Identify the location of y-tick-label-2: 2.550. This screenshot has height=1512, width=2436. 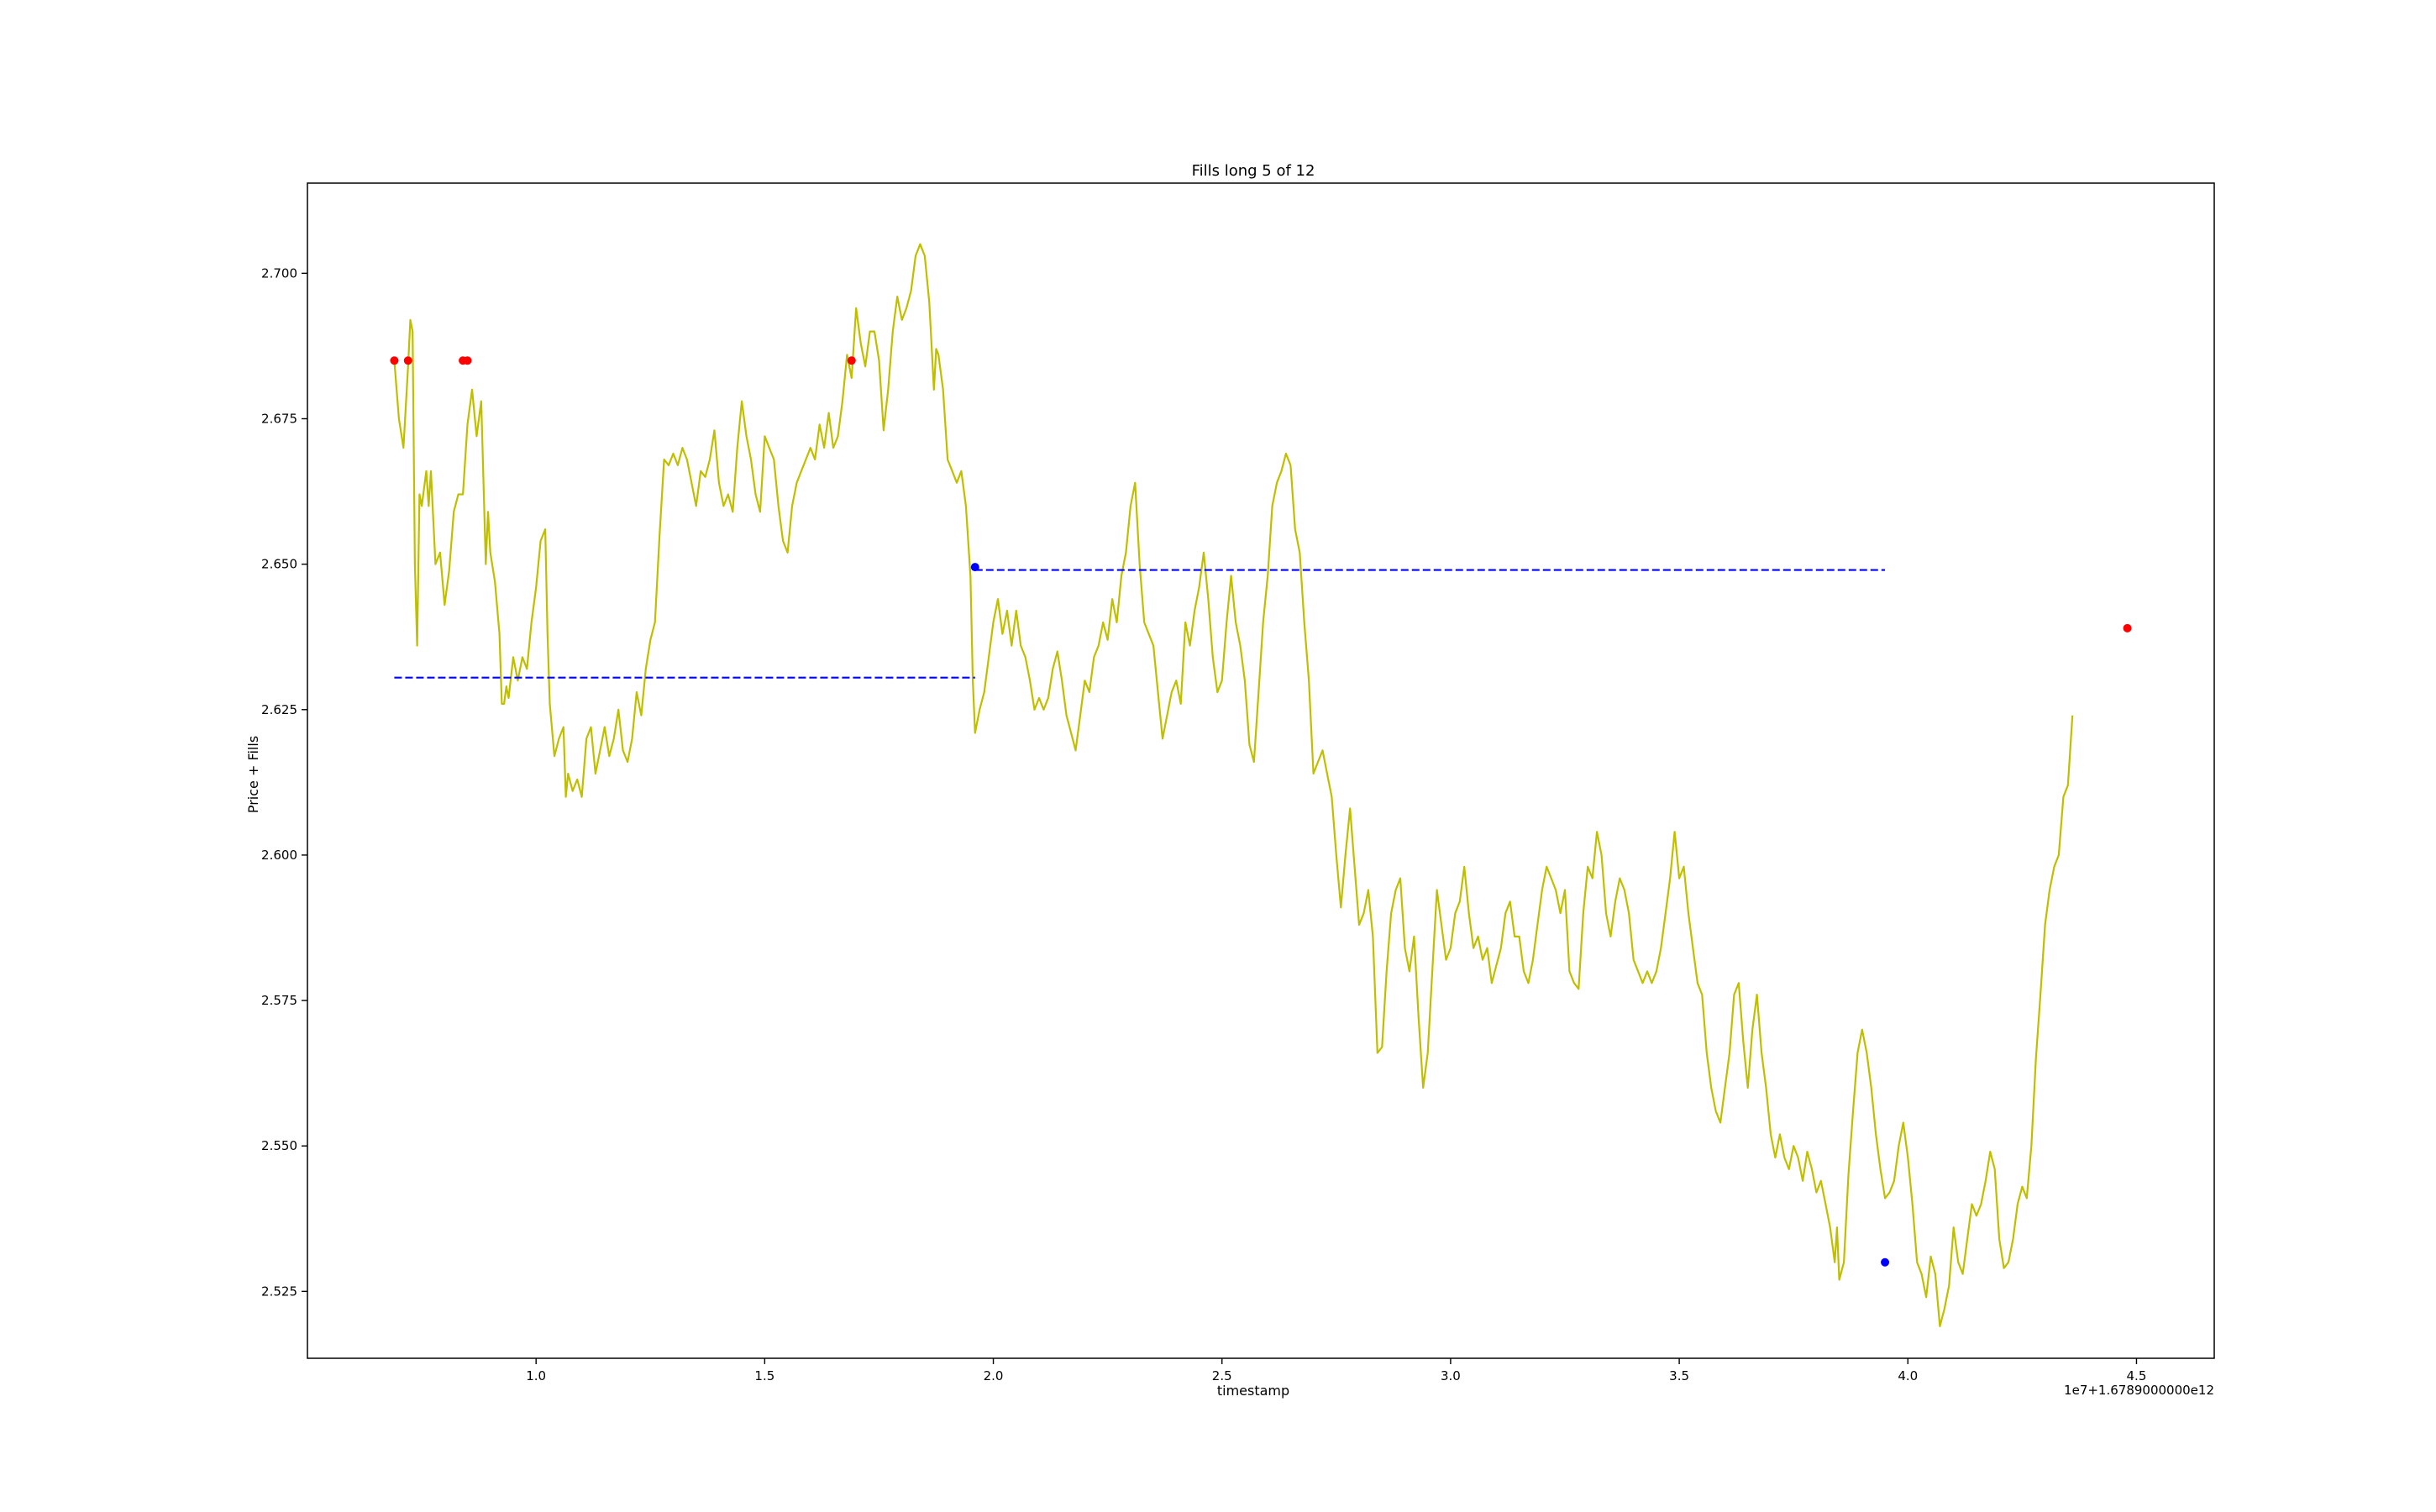
(279, 1145).